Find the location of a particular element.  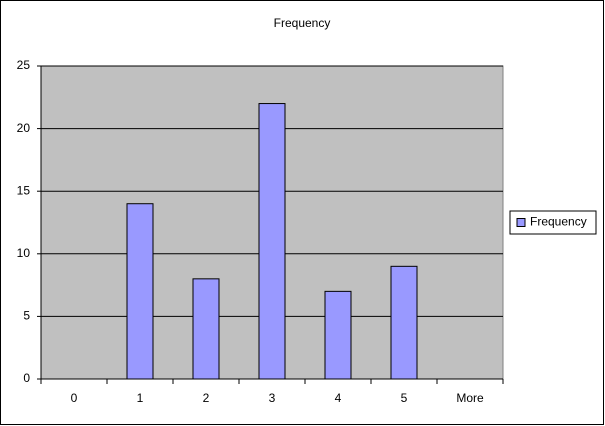

x-tick-label: 2 is located at coordinates (206, 398).